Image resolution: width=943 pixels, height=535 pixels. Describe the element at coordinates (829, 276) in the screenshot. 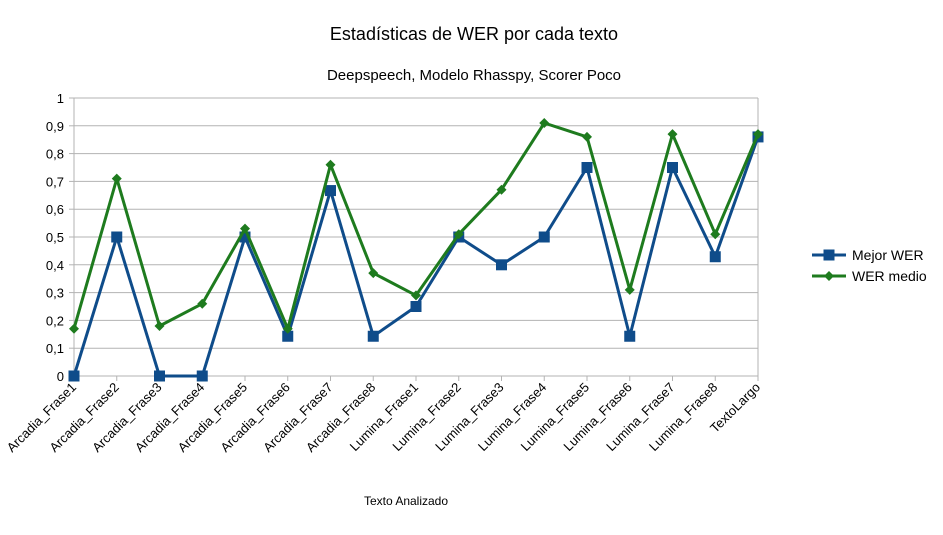

I see `legend-marker-diamond` at that location.